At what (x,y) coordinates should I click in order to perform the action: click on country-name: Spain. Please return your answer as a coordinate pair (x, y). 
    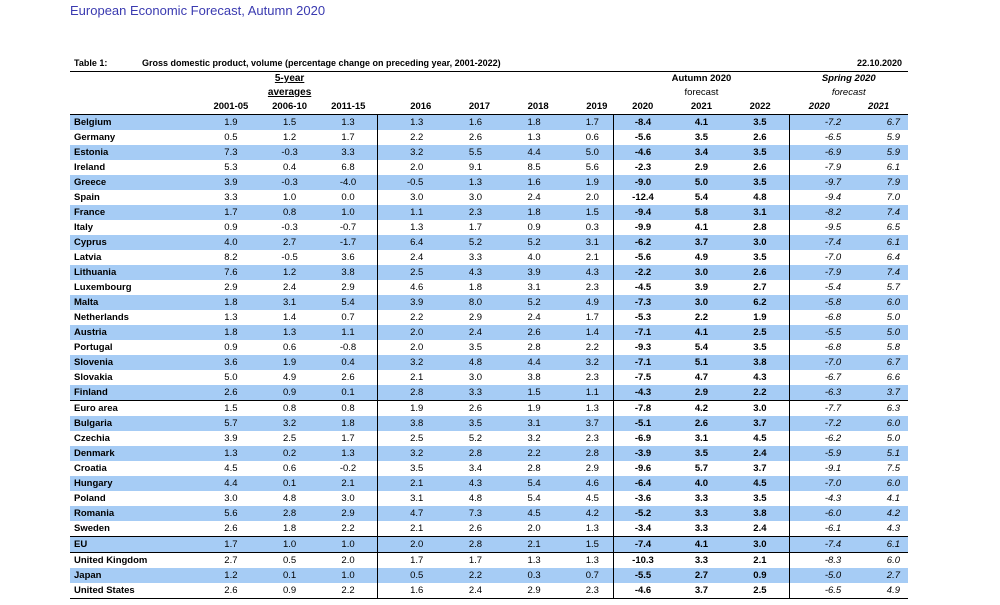
    Looking at the image, I should click on (87, 197).